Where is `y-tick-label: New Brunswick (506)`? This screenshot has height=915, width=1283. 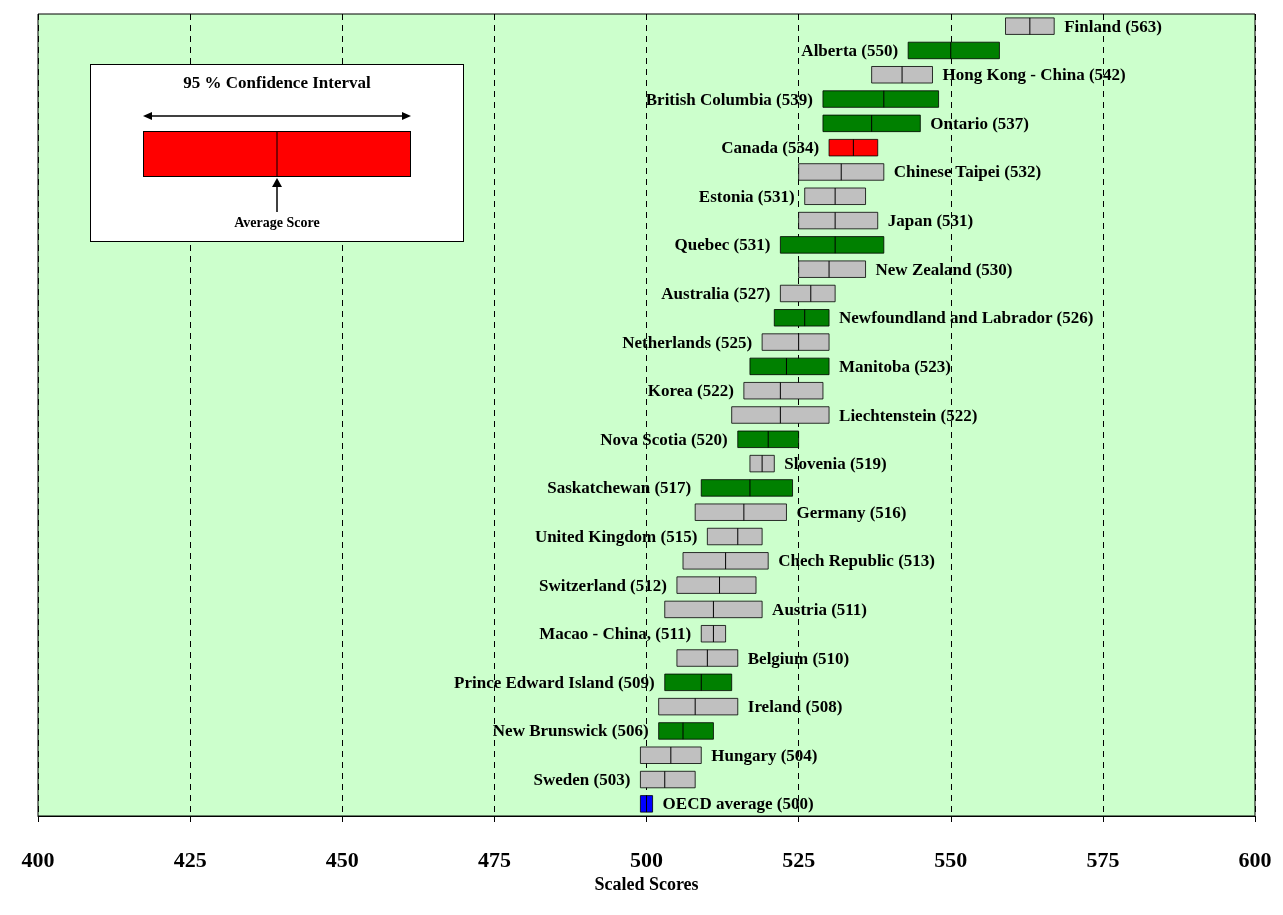
y-tick-label: New Brunswick (506) is located at coordinates (570, 731).